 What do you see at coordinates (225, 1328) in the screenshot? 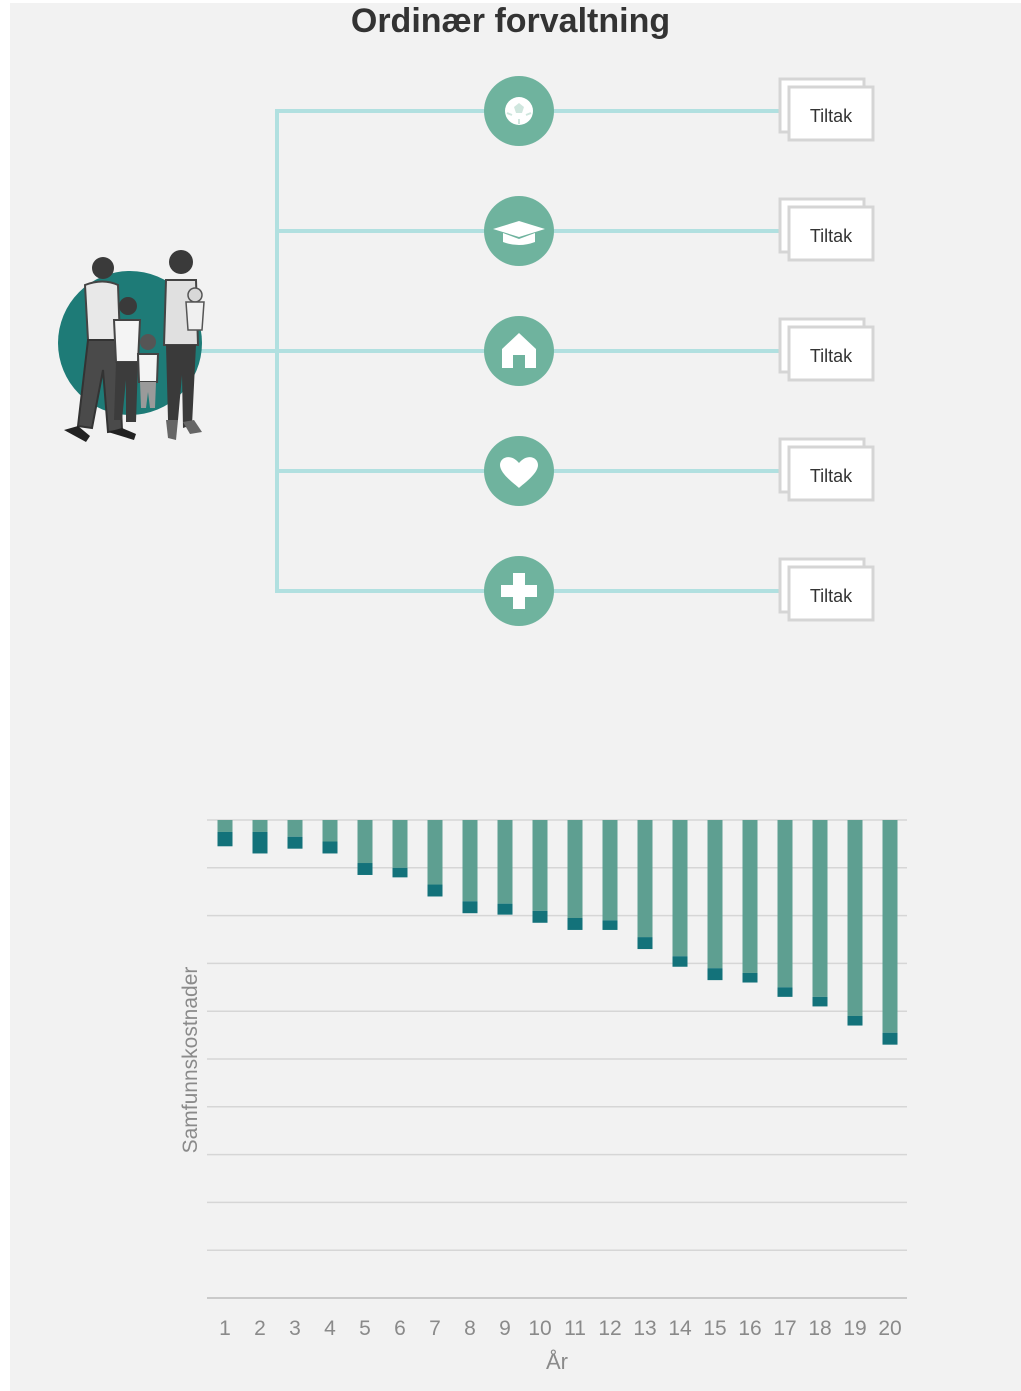
I see `x-tick-label: 1` at bounding box center [225, 1328].